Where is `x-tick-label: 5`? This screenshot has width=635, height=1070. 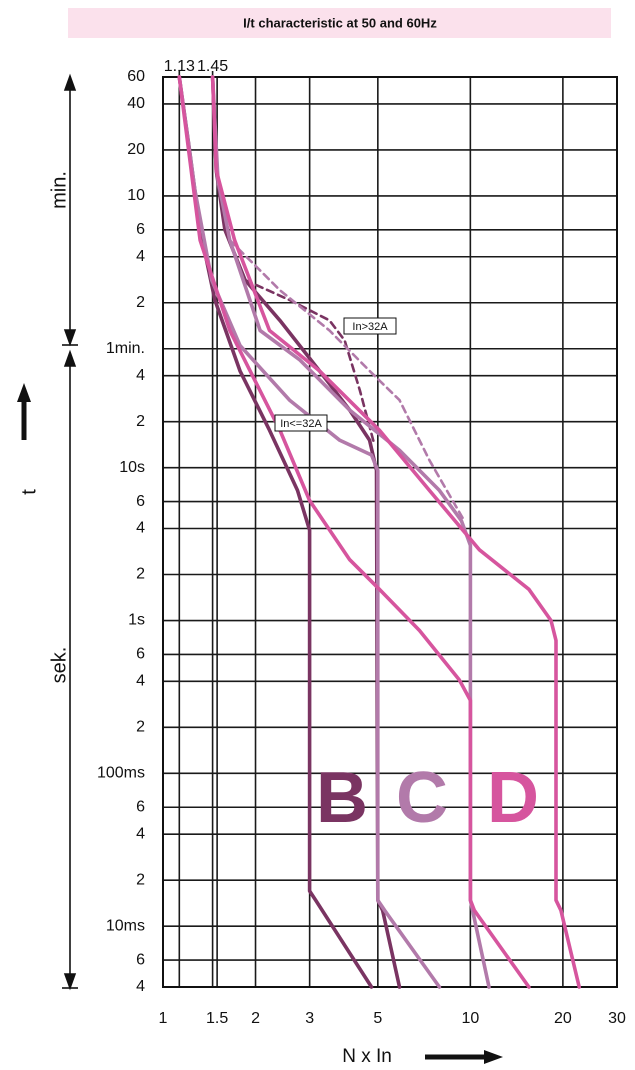
x-tick-label: 5 is located at coordinates (377, 1018).